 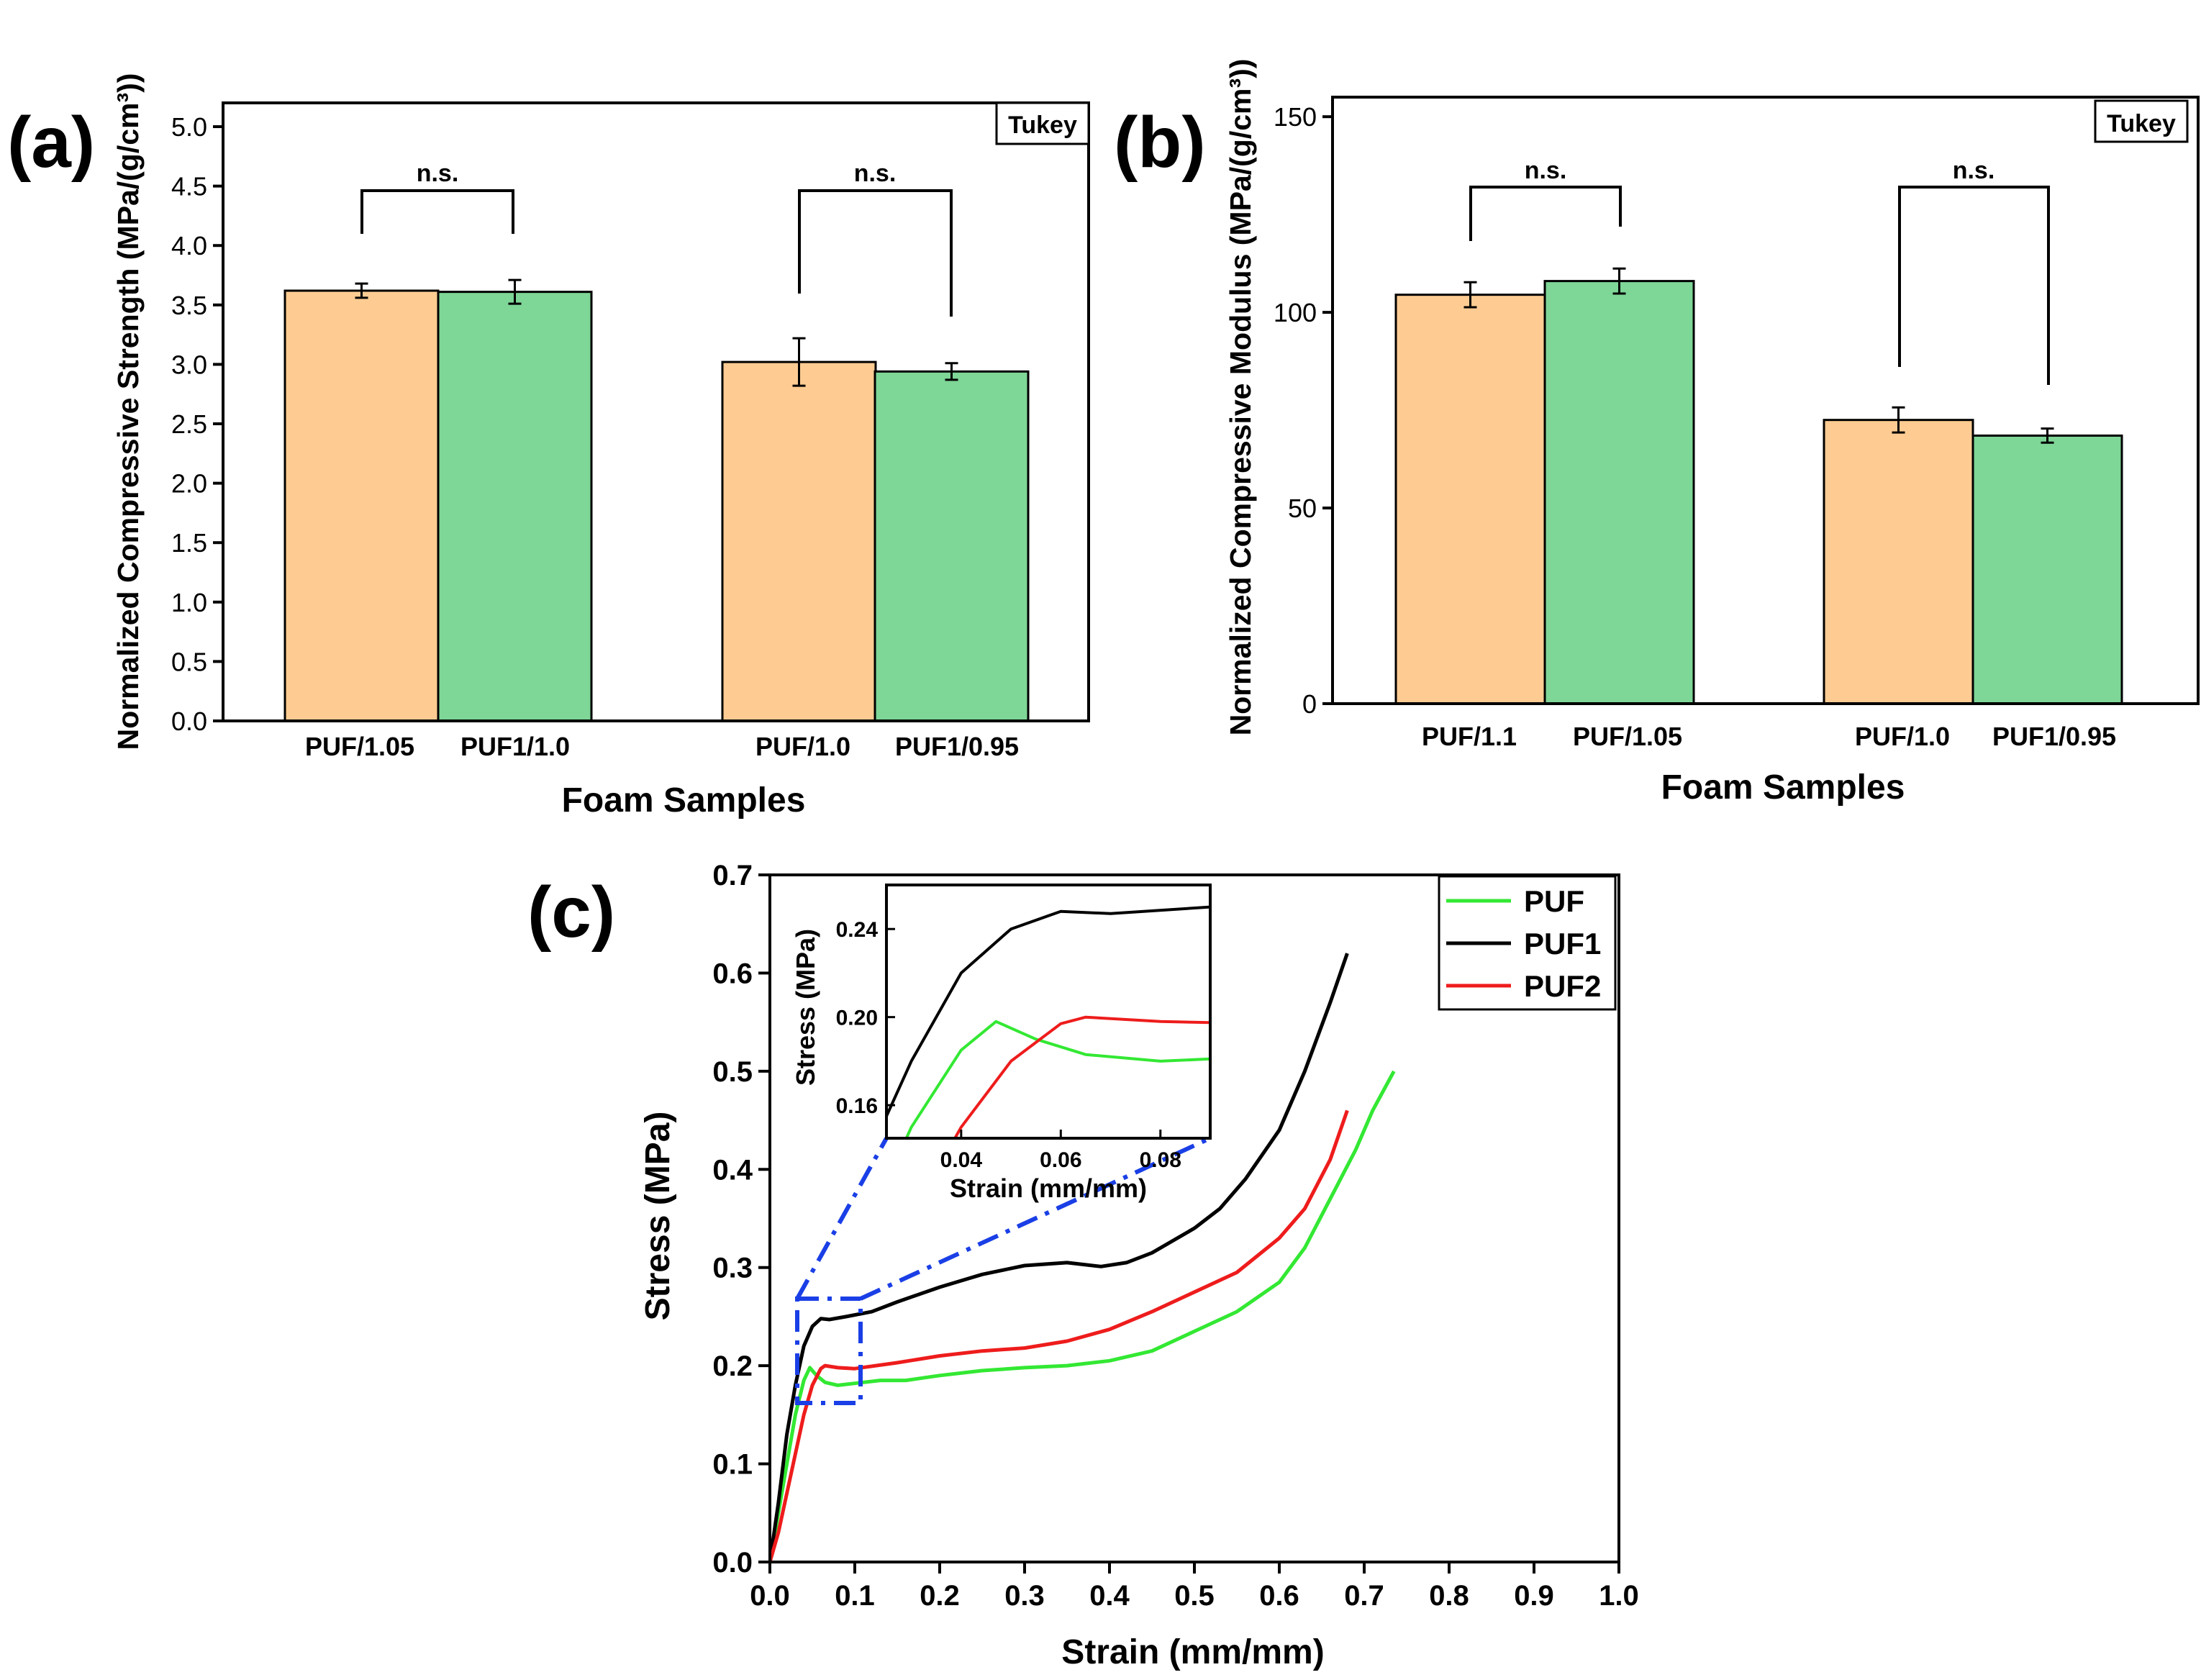 I want to click on bar-group, so click(x=656, y=505).